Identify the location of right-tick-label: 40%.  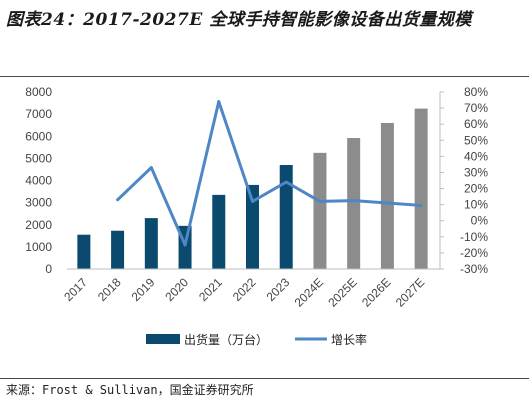
(476, 156).